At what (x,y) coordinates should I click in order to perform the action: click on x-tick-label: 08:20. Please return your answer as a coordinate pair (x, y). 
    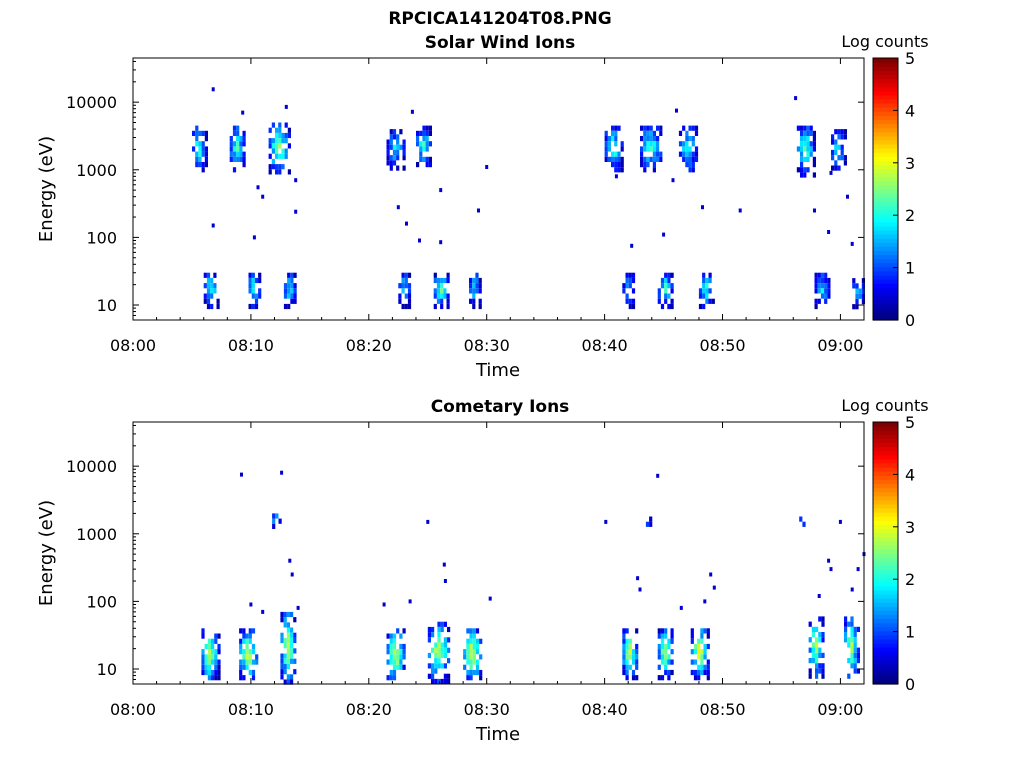
    Looking at the image, I should click on (369, 709).